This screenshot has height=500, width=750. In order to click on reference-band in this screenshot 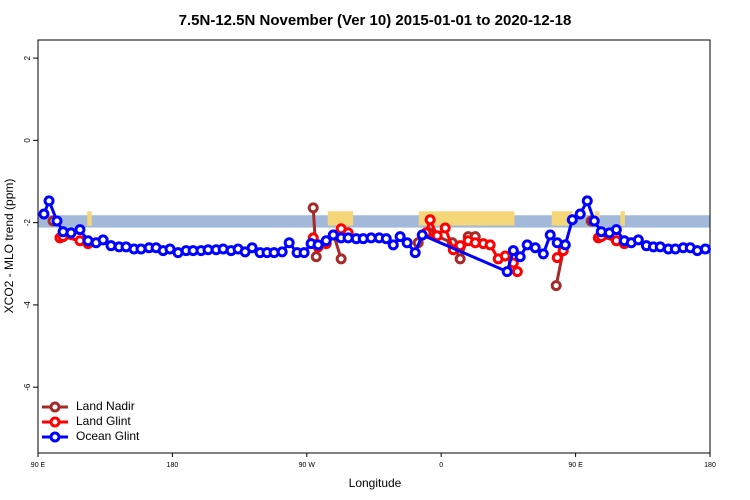, I will do `click(374, 221)`.